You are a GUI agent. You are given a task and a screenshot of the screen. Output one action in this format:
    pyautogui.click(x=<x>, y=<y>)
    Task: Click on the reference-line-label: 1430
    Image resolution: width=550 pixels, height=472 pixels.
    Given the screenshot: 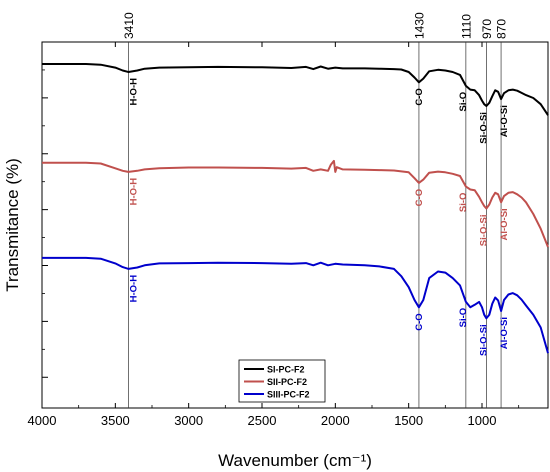 What is the action you would take?
    pyautogui.click(x=419, y=25)
    